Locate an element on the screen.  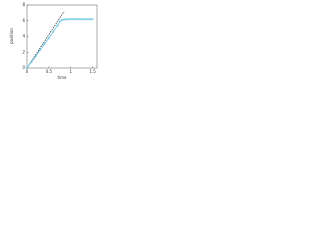
y-axis-label: position is located at coordinates (11, 36).